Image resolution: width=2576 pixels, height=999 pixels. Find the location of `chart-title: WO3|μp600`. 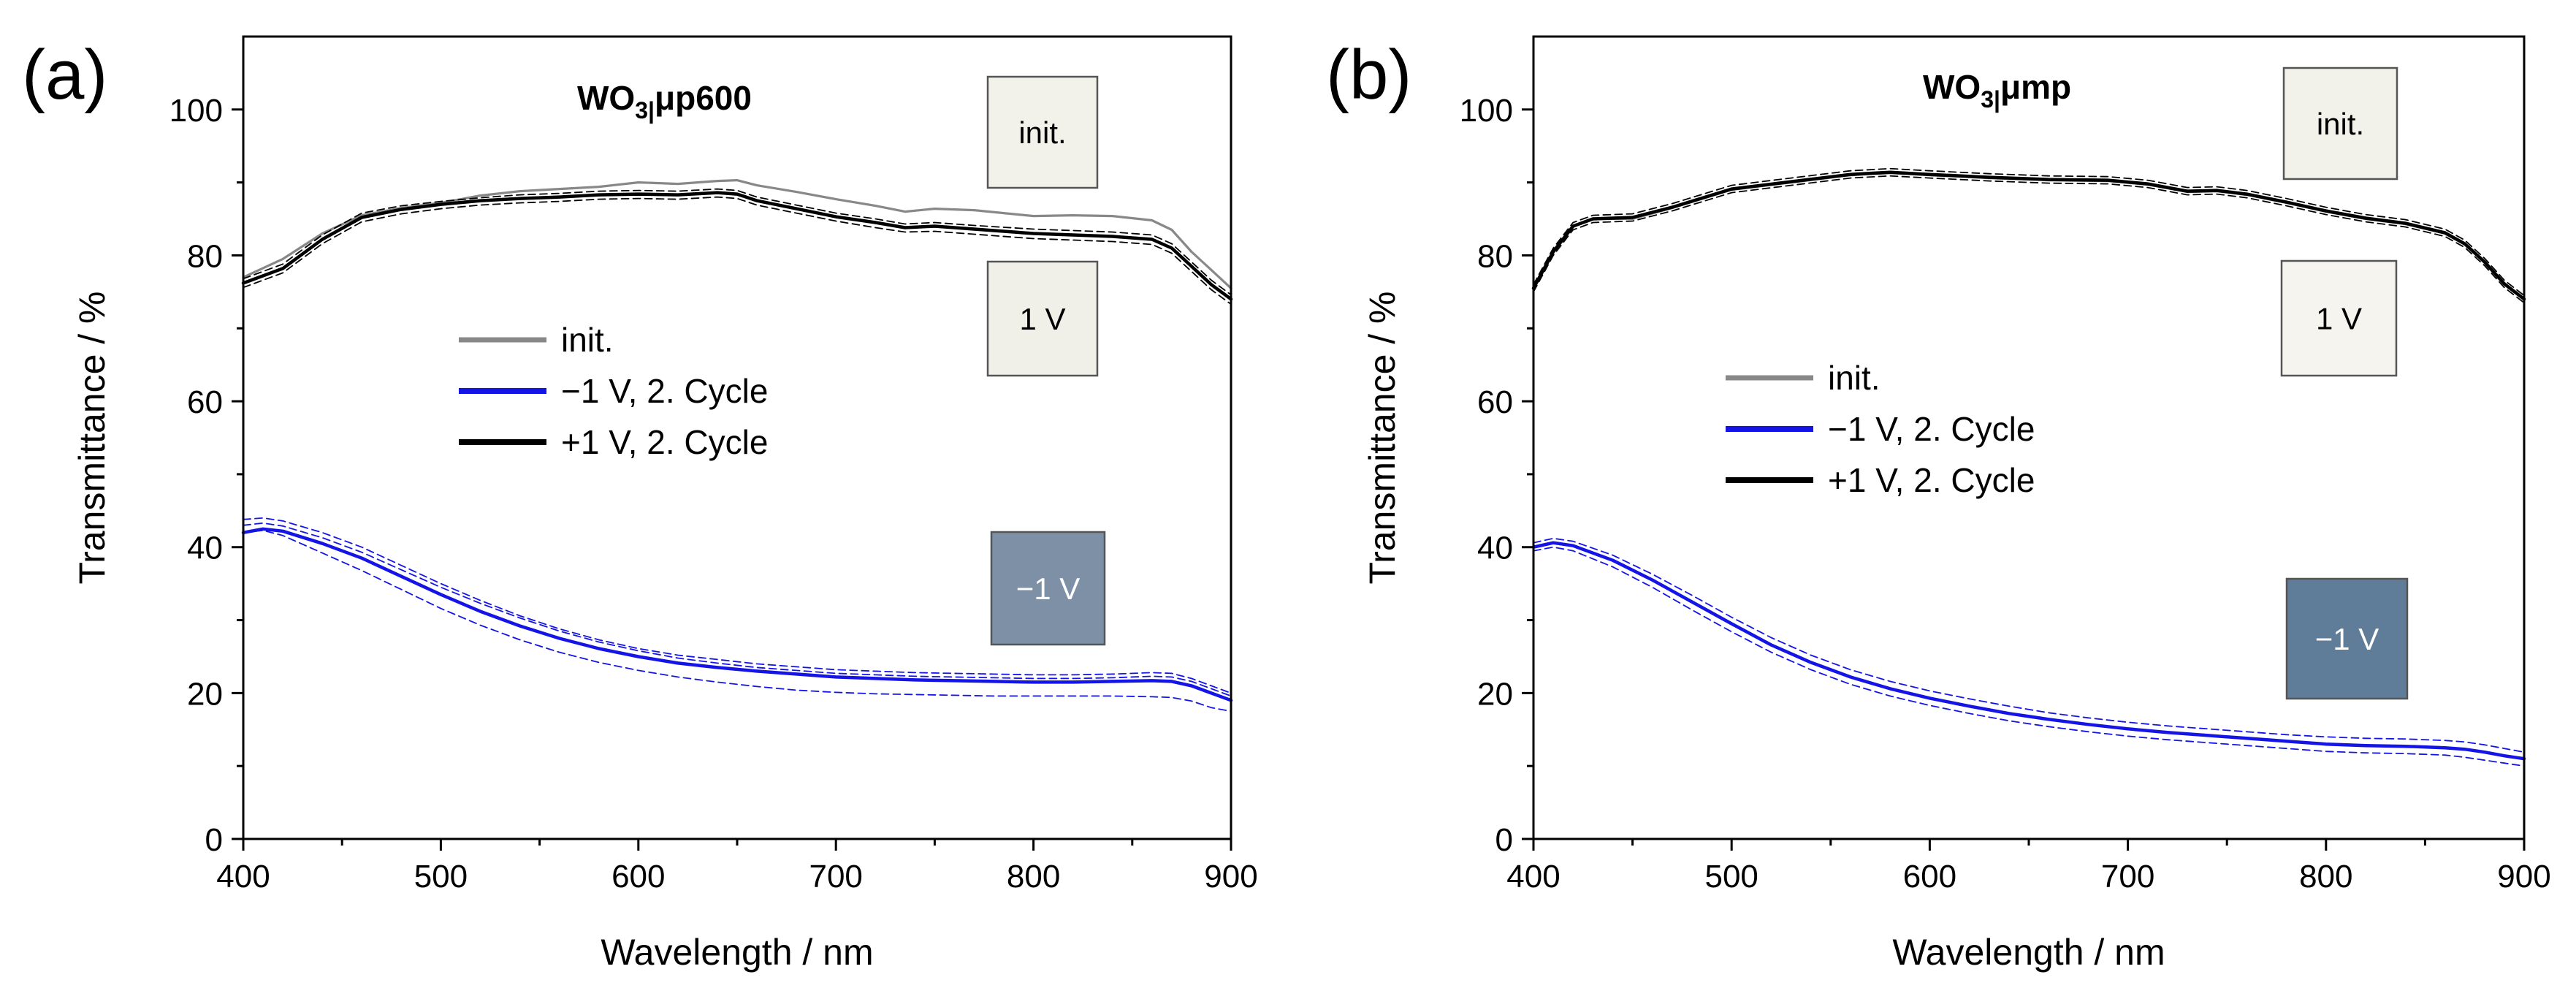

chart-title: WO3|μp600 is located at coordinates (664, 101).